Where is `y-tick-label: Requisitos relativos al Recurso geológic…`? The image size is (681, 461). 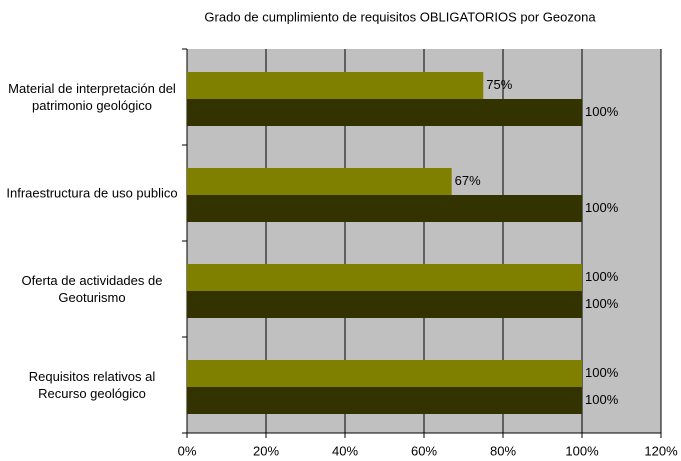 y-tick-label: Requisitos relativos al Recurso geológic… is located at coordinates (92, 385).